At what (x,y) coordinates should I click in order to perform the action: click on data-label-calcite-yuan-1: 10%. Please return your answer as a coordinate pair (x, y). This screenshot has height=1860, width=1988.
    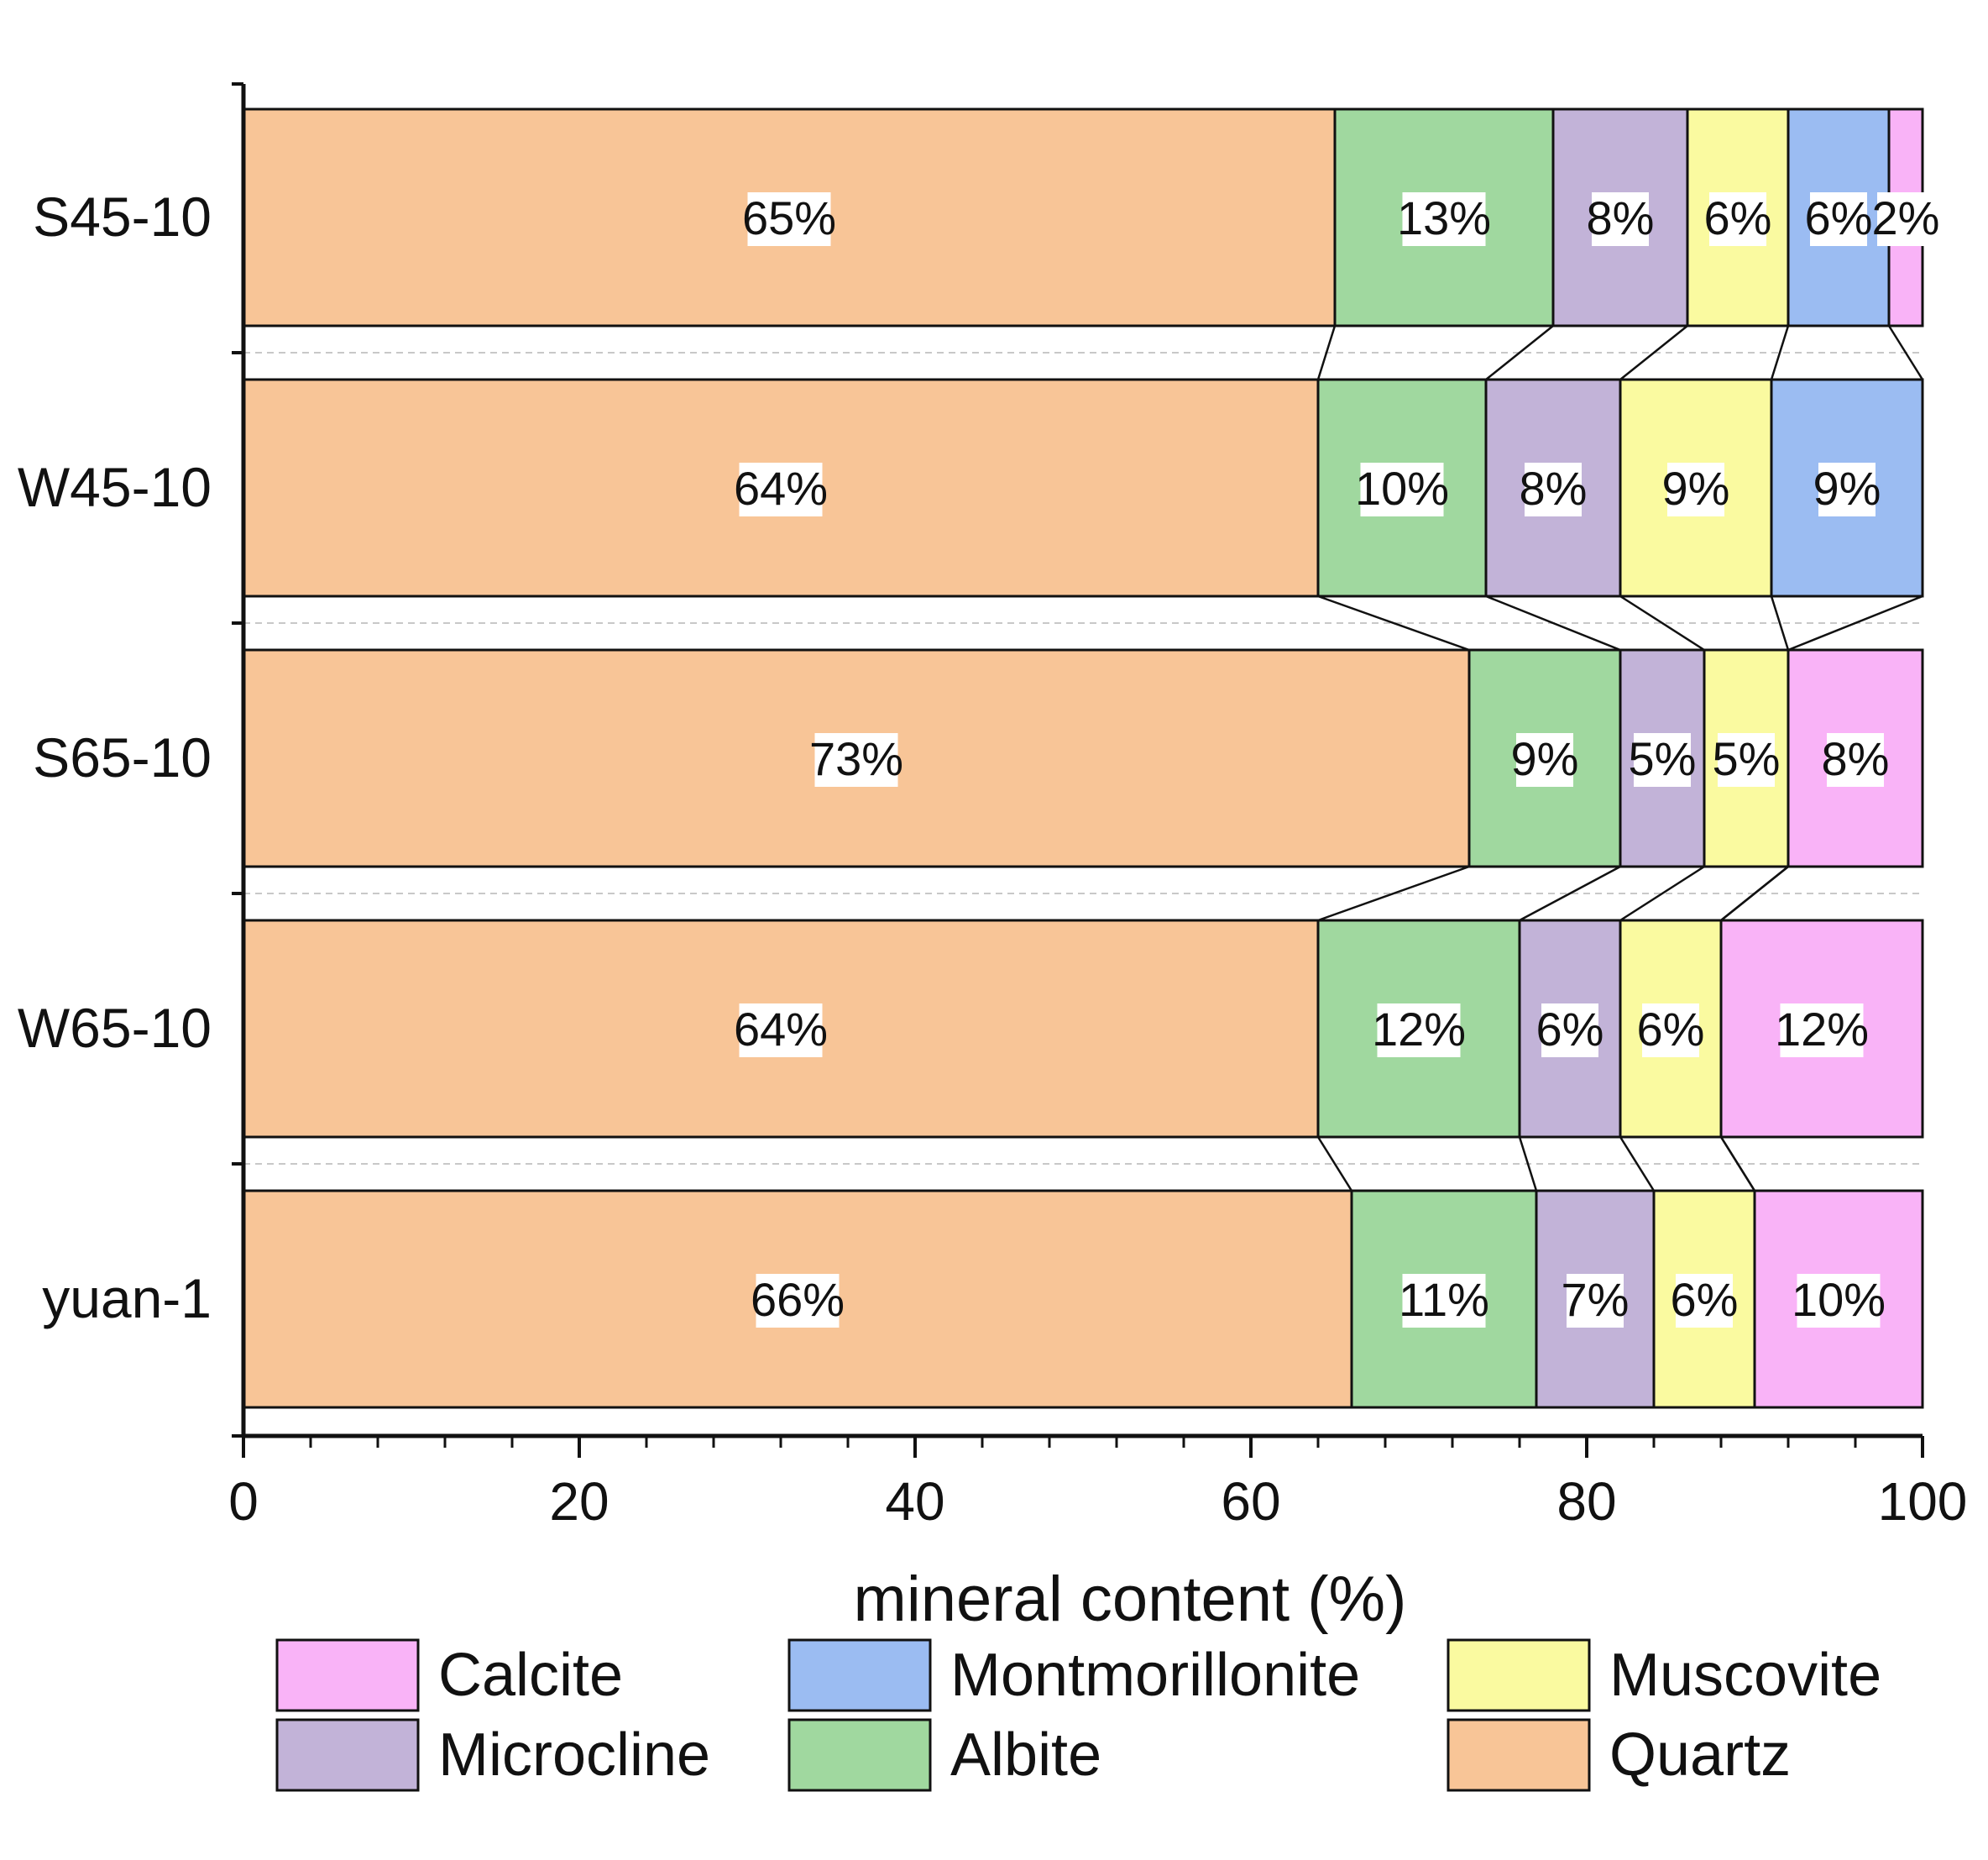
    Looking at the image, I should click on (1839, 1300).